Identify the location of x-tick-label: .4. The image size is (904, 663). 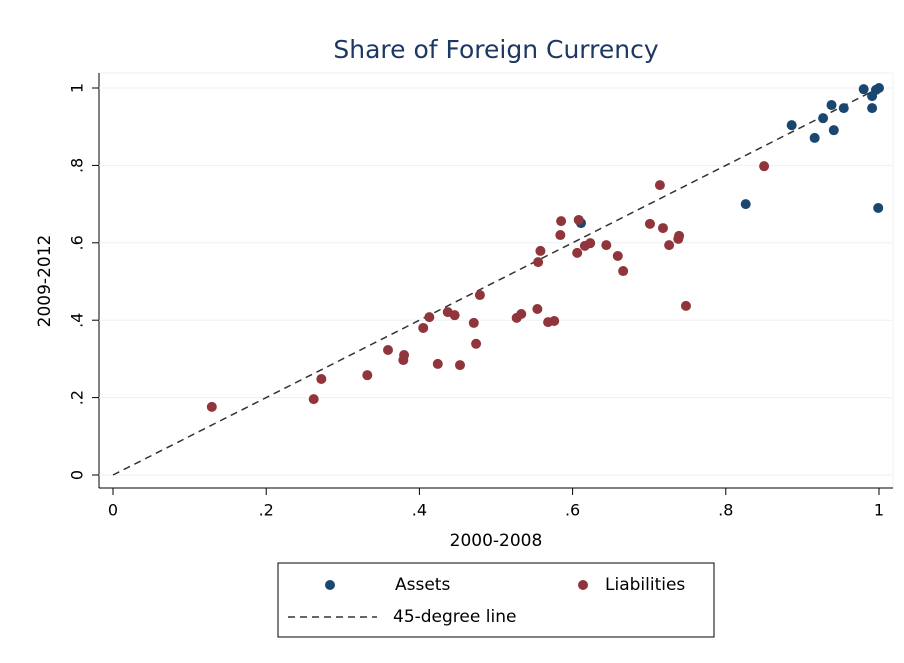
(419, 510).